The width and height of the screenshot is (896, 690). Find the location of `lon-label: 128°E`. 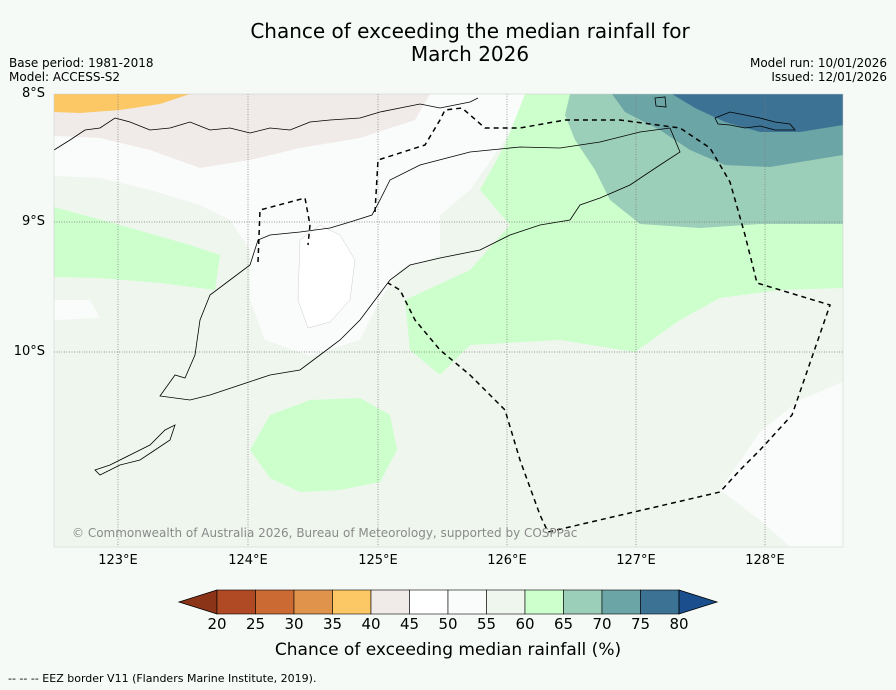

lon-label: 128°E is located at coordinates (765, 560).